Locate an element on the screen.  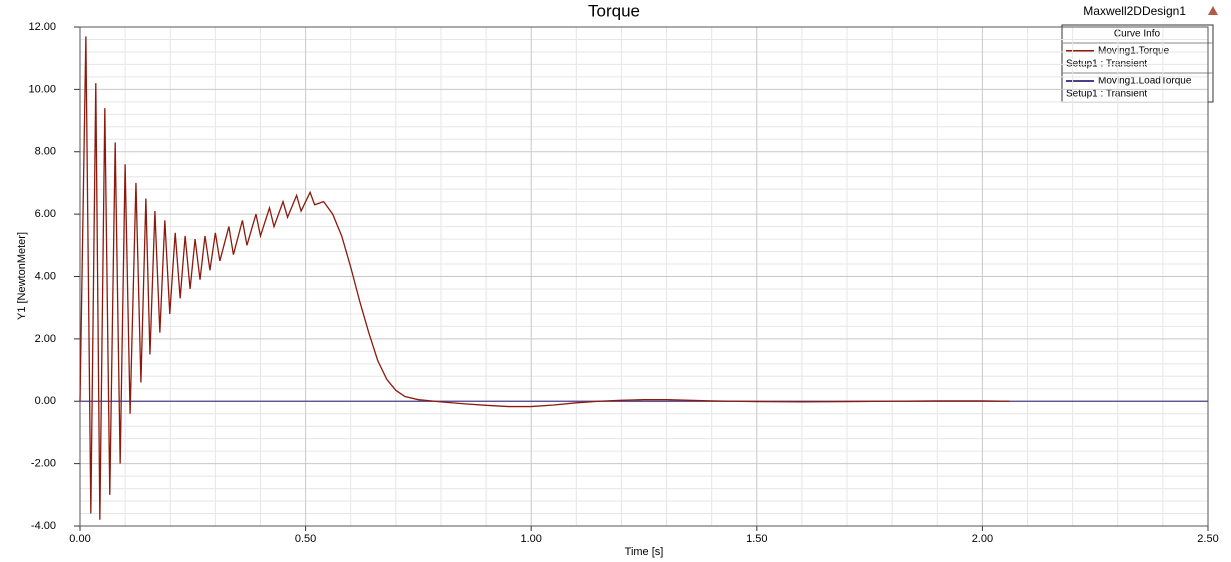
y-tick-label: 2.00 is located at coordinates (45, 339).